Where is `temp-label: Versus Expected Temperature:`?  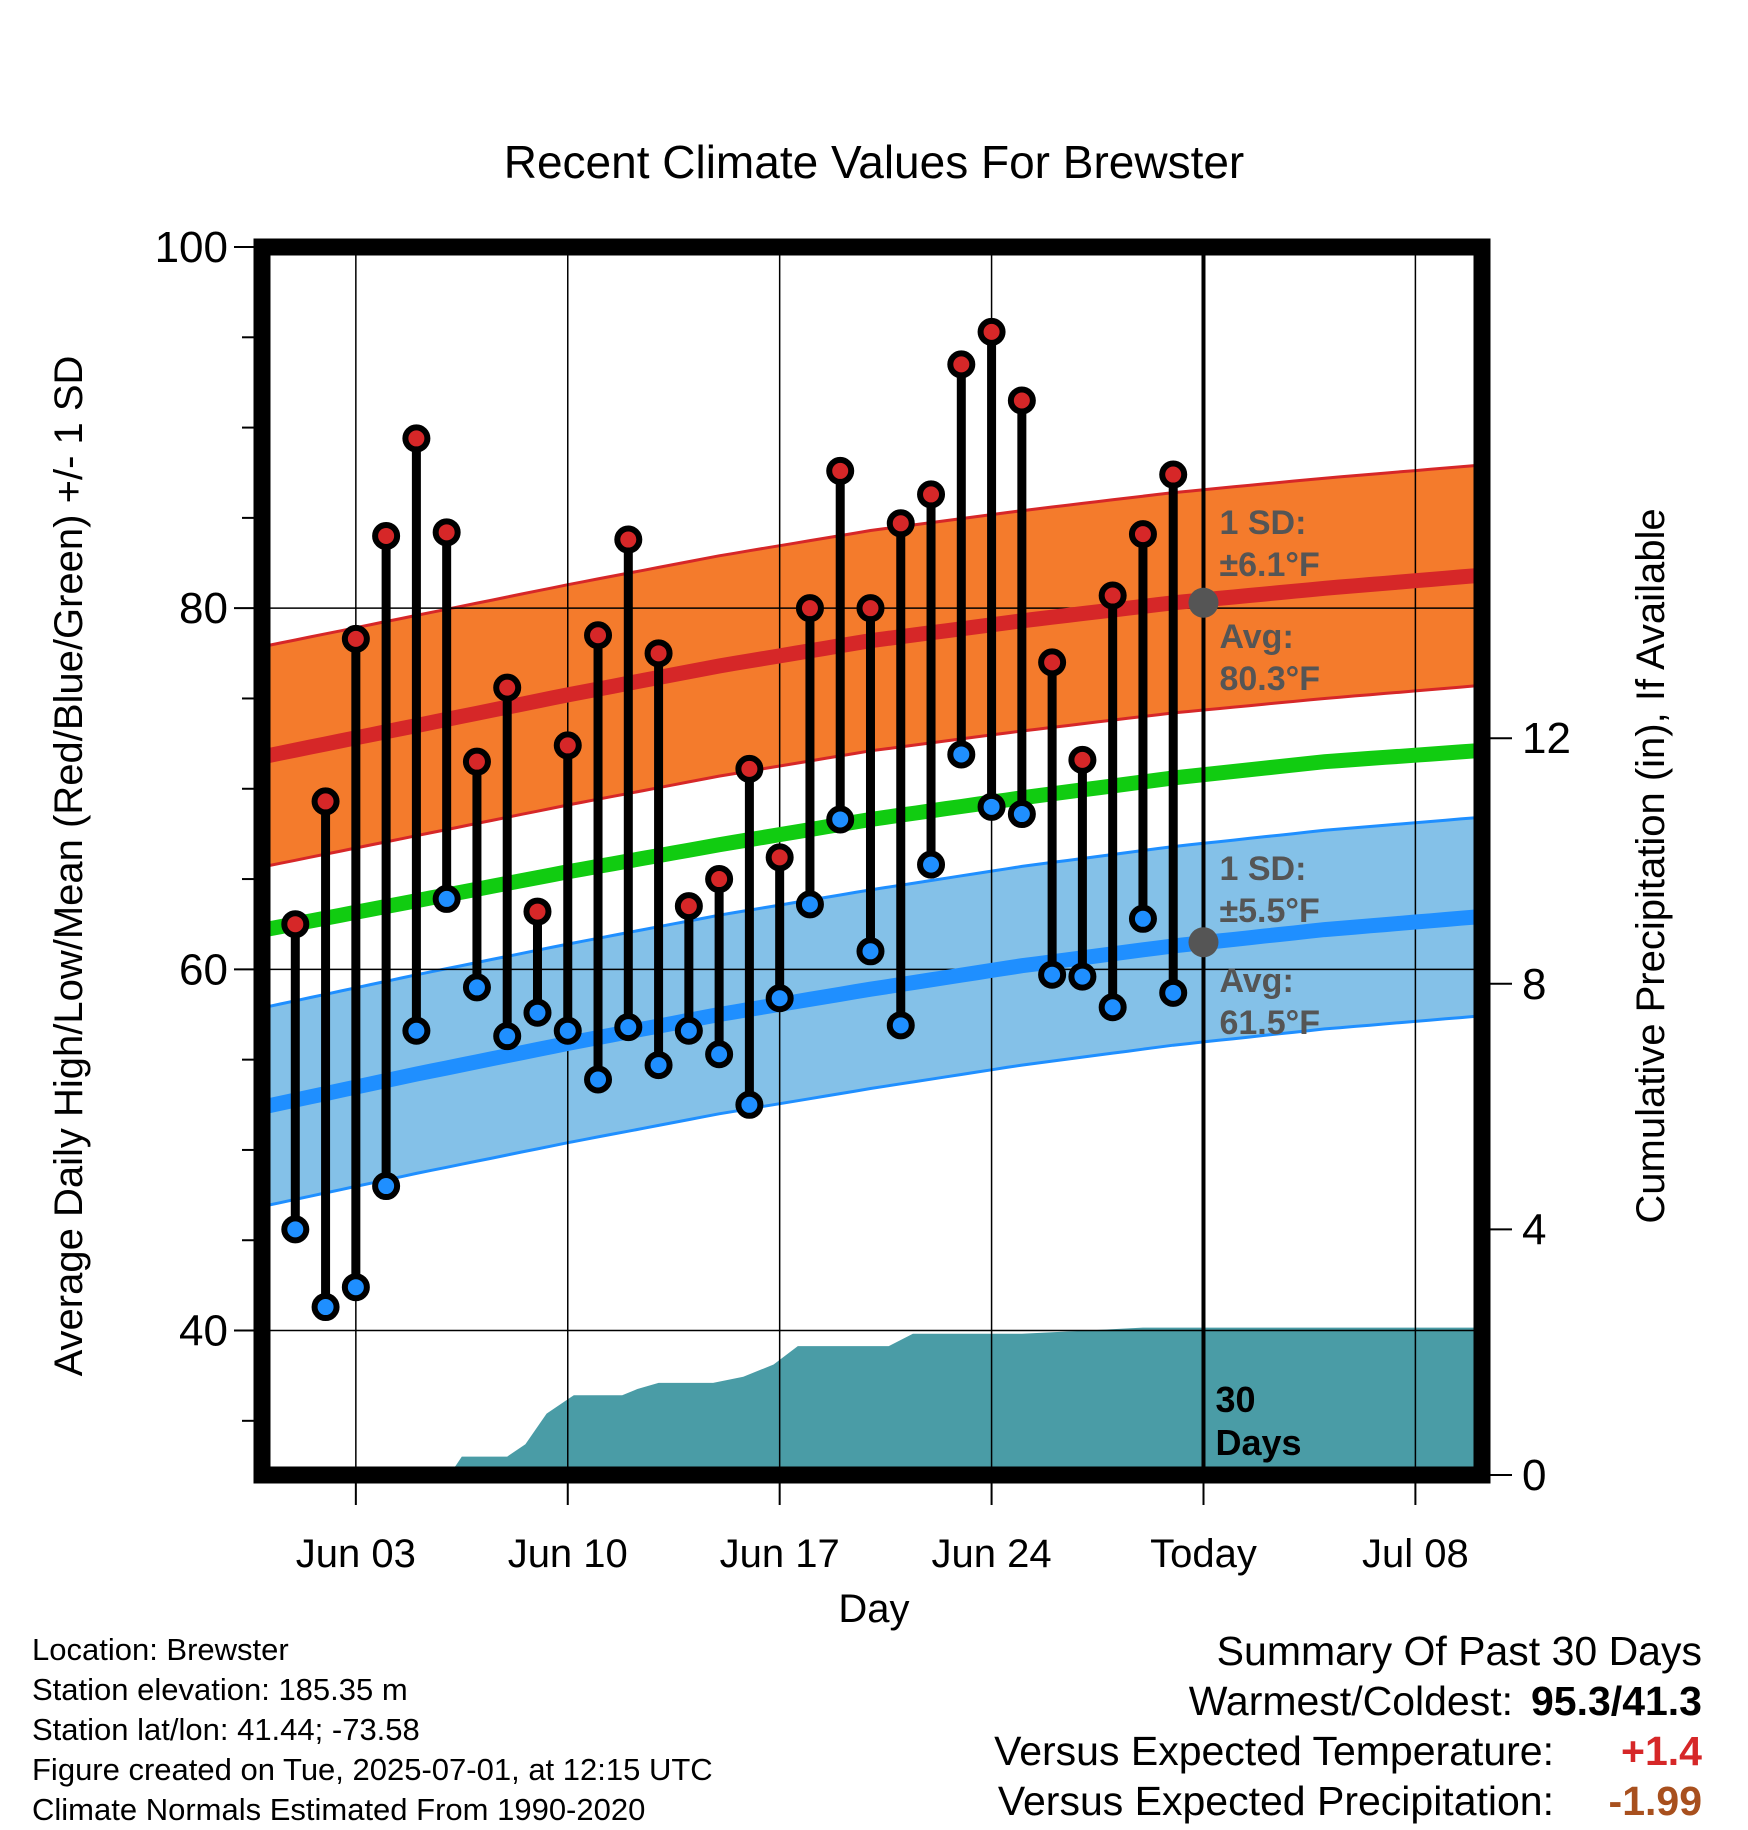
temp-label: Versus Expected Temperature: is located at coordinates (1274, 1751).